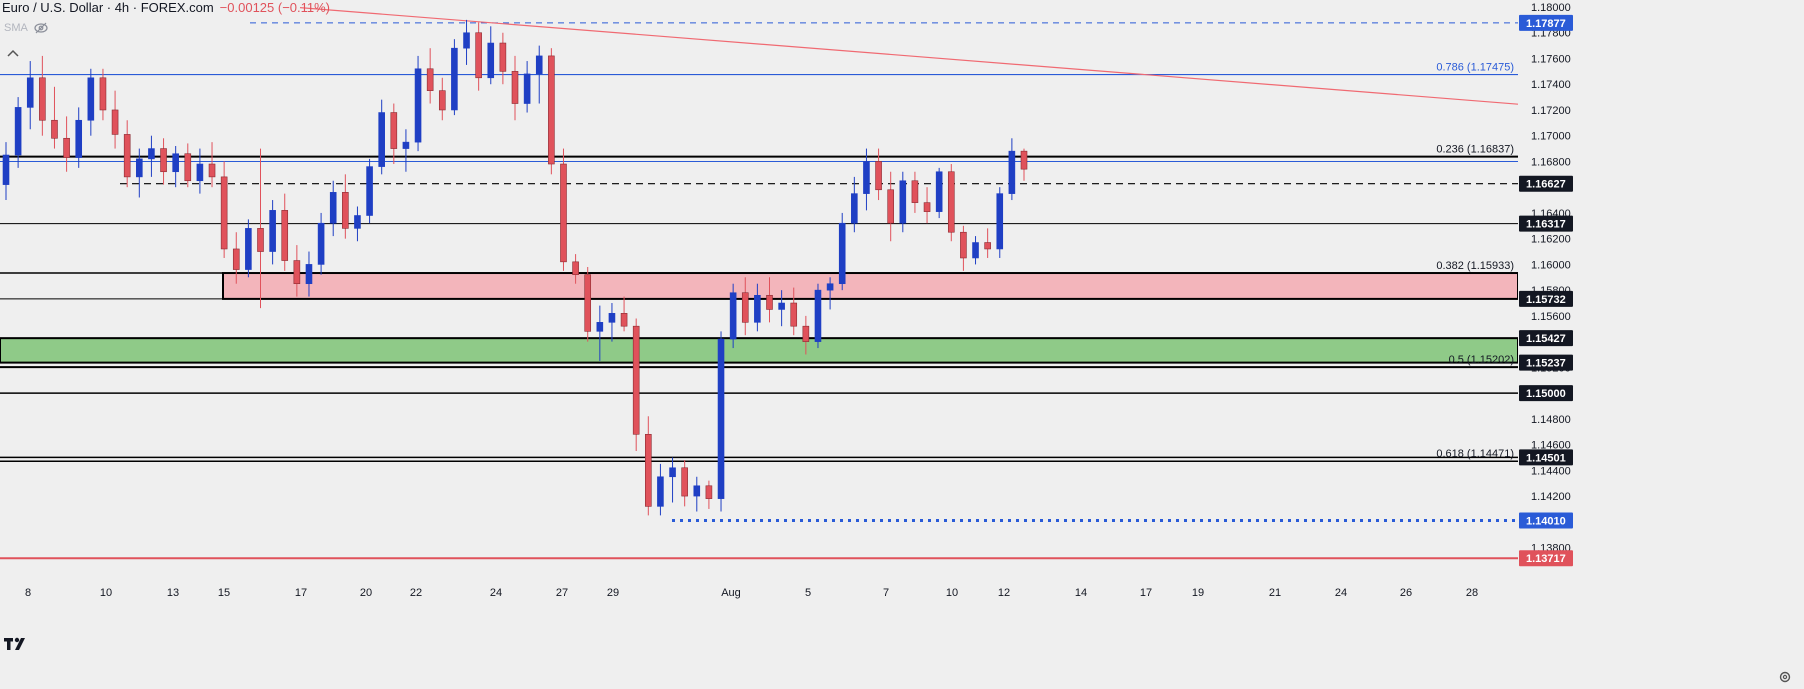 The width and height of the screenshot is (1804, 689). What do you see at coordinates (13, 53) in the screenshot?
I see `chevron-up-icon` at bounding box center [13, 53].